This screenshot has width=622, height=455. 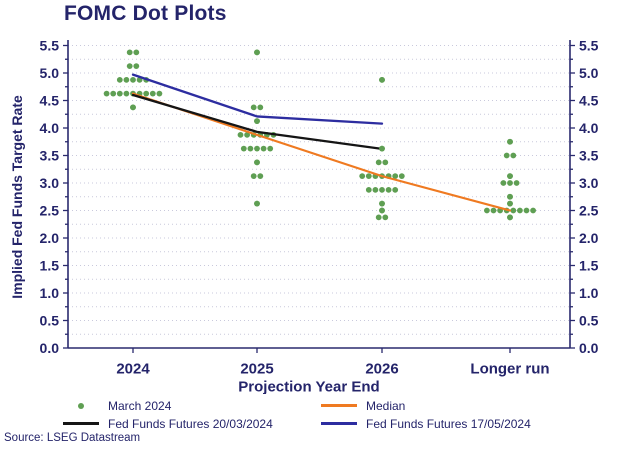 I want to click on black-line-marker-icon, so click(x=81, y=423).